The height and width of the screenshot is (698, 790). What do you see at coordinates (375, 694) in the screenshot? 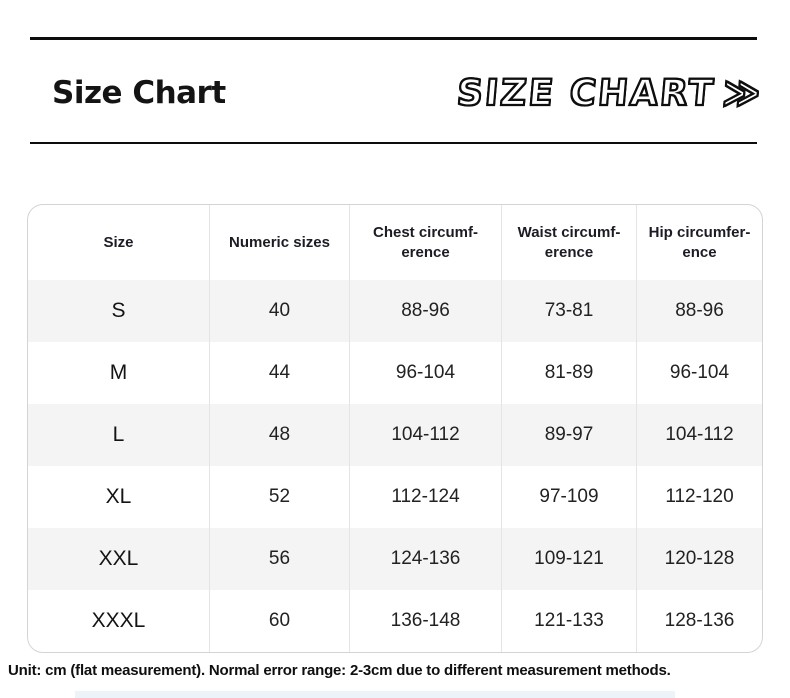
I see `bottom-highlight-artifact` at bounding box center [375, 694].